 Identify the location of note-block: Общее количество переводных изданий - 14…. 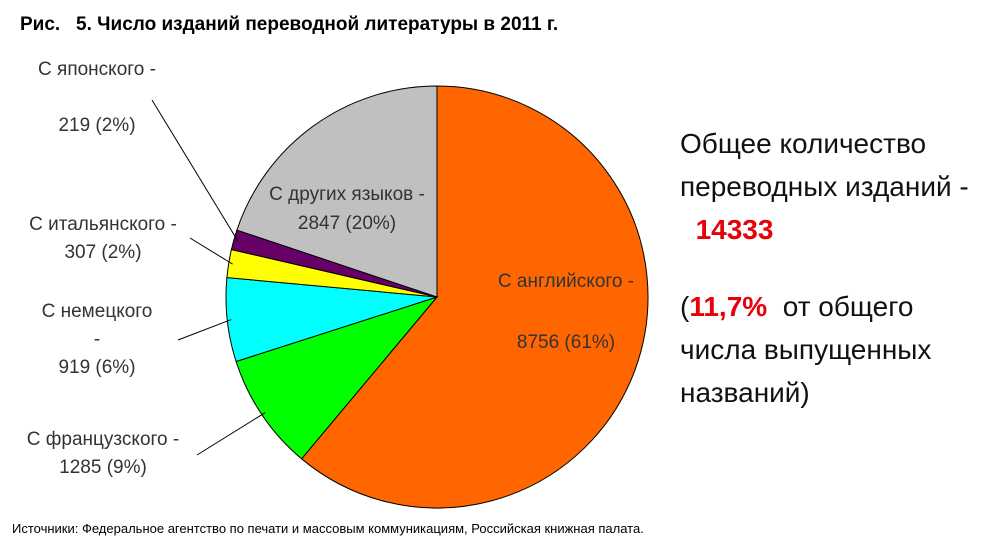
(825, 186).